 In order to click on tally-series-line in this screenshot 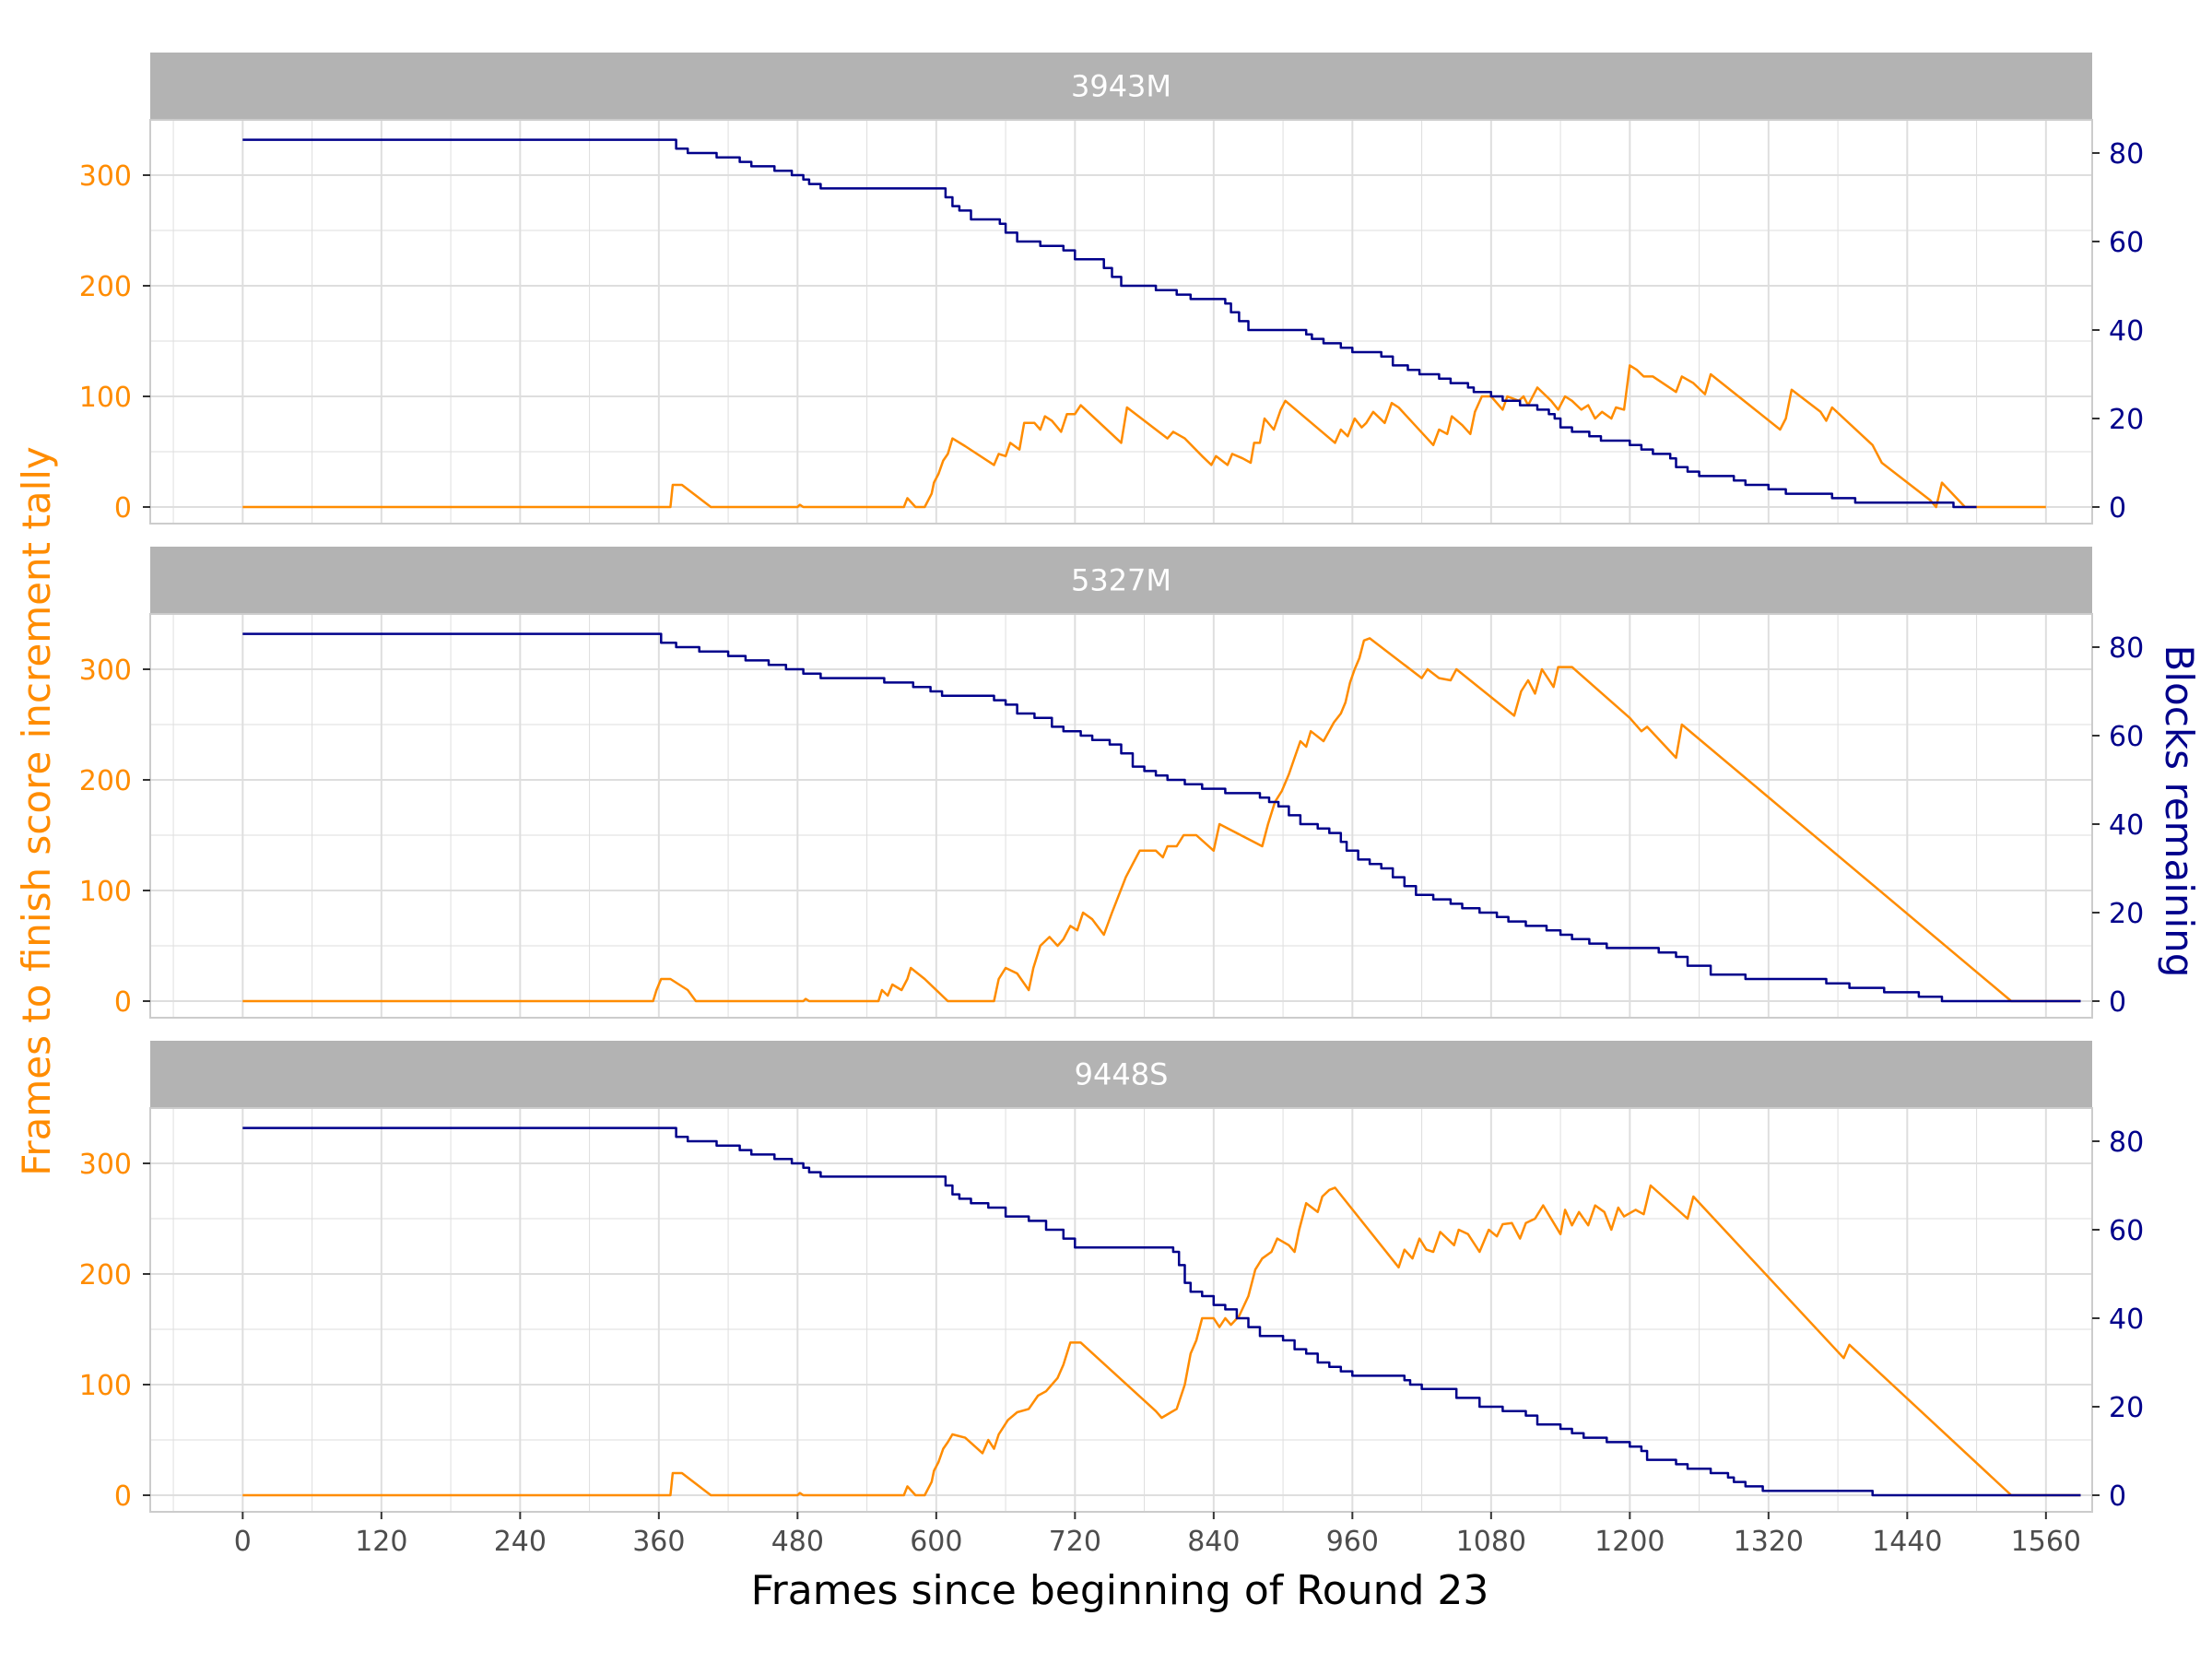, I will do `click(1144, 436)`.